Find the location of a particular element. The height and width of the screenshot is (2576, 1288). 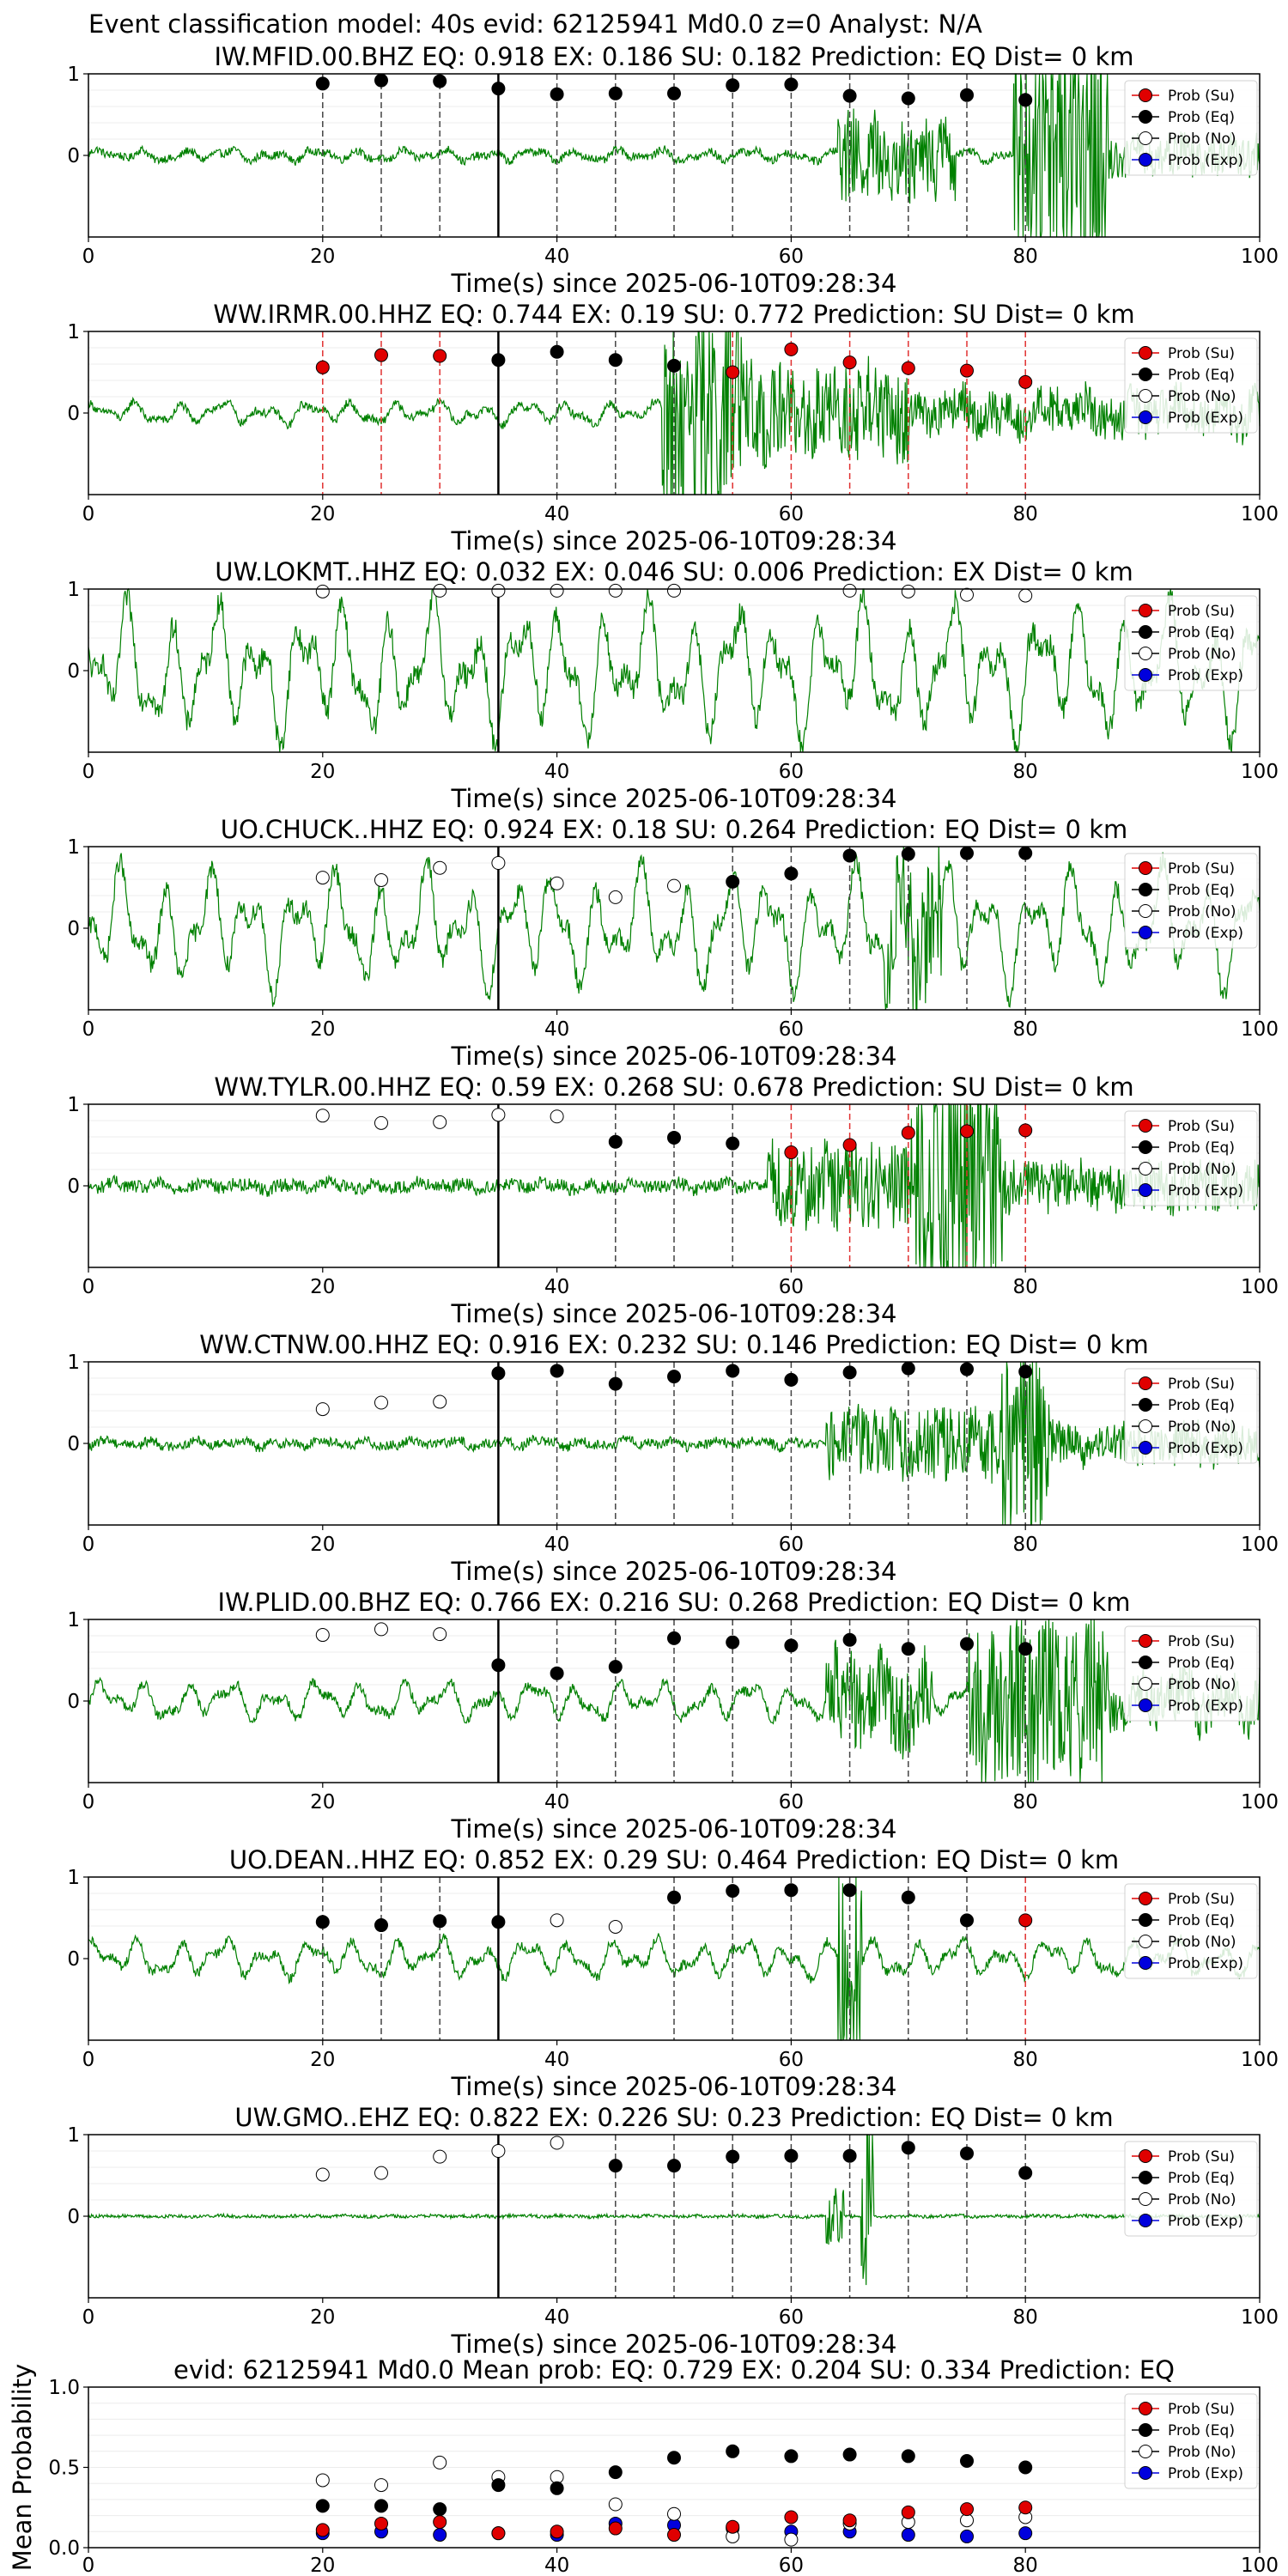

x-axis-label-8: Time(s) since 2025-06-10T09:28:34 is located at coordinates (674, 2345).